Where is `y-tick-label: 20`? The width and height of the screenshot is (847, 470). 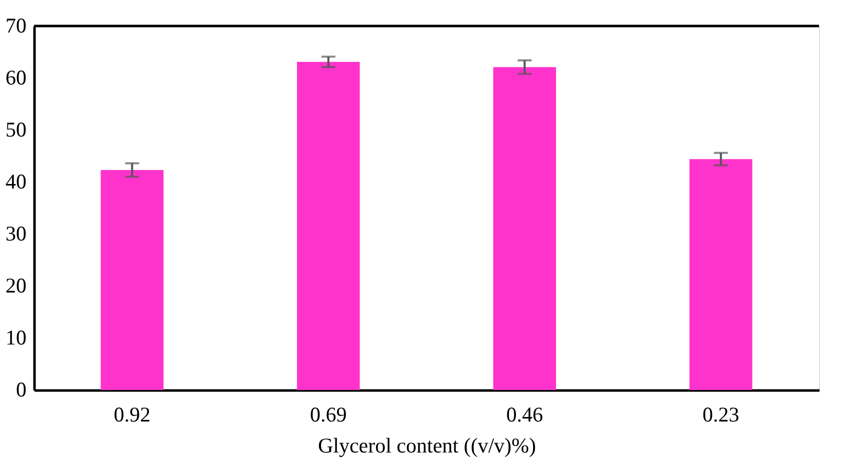
y-tick-label: 20 is located at coordinates (16, 286).